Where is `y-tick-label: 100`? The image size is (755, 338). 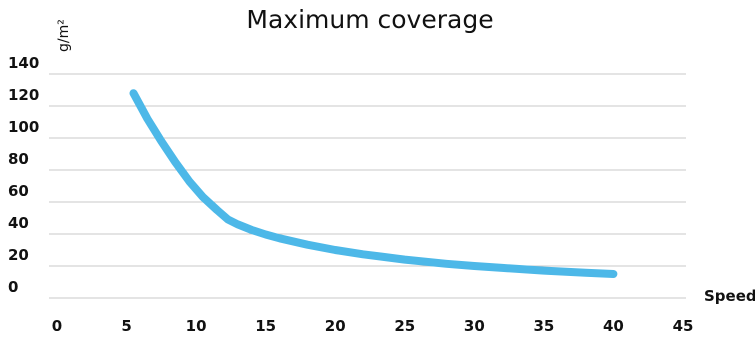
y-tick-label: 100 is located at coordinates (23, 127).